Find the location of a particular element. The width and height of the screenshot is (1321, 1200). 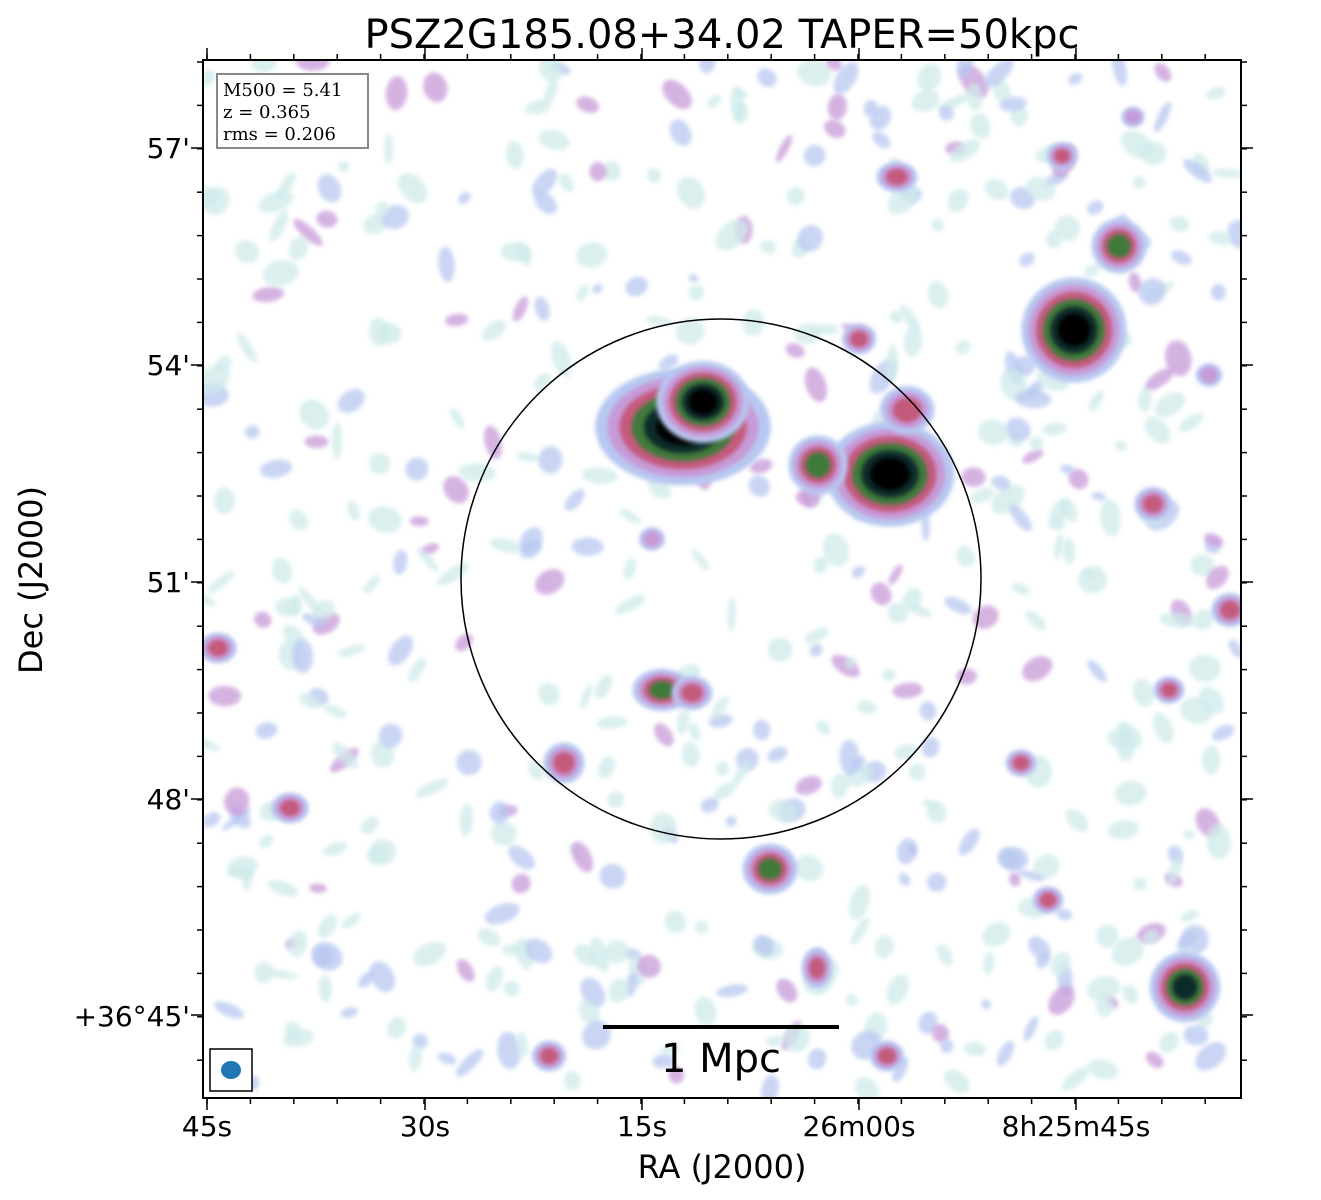

x-tick-label: 15s is located at coordinates (642, 1126).